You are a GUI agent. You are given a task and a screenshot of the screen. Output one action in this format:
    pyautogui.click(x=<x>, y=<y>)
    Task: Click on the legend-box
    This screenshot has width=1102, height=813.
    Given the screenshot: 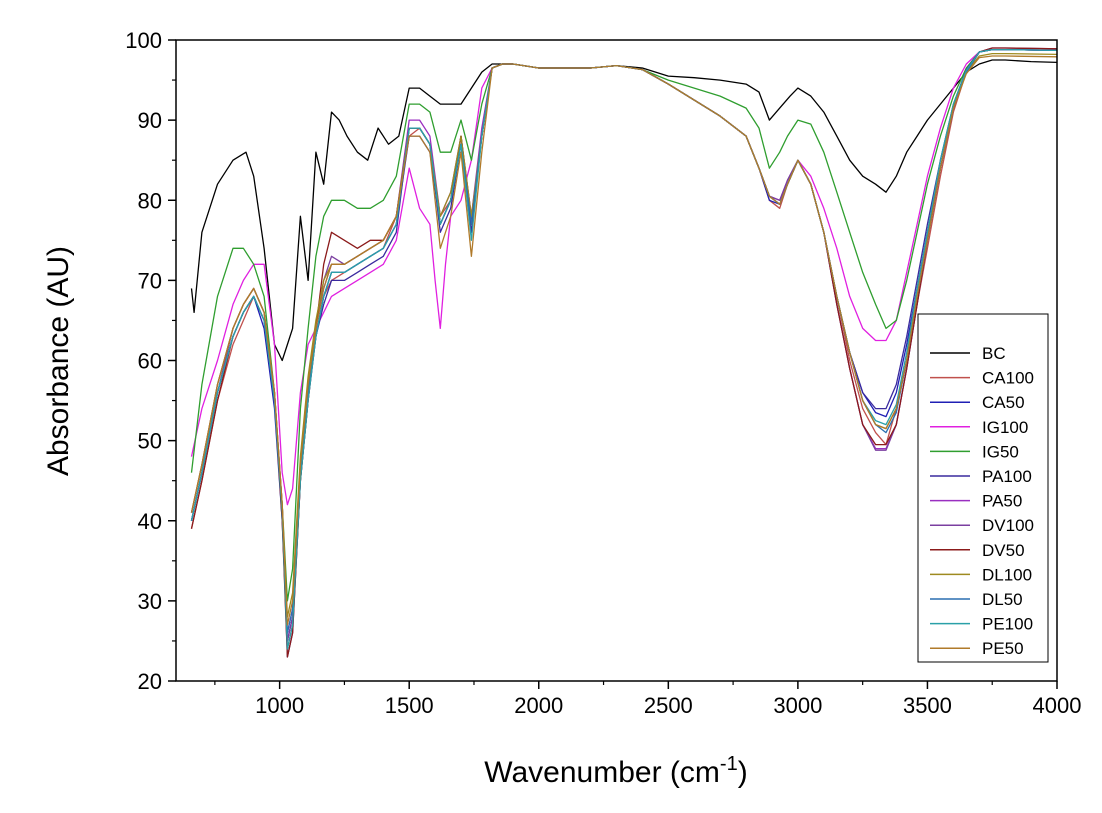 What is the action you would take?
    pyautogui.click(x=983, y=488)
    